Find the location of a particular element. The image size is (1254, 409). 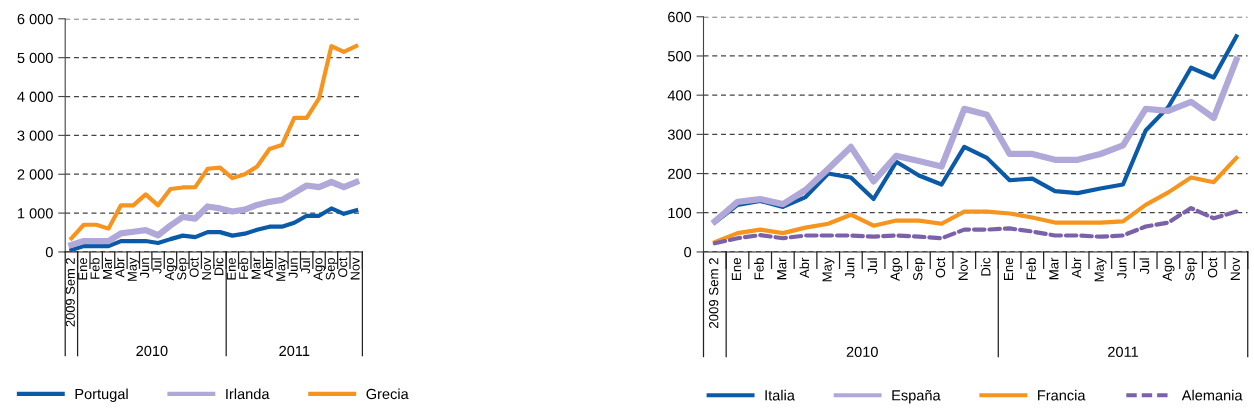

y-tick-label: 5 000 is located at coordinates (35, 58).